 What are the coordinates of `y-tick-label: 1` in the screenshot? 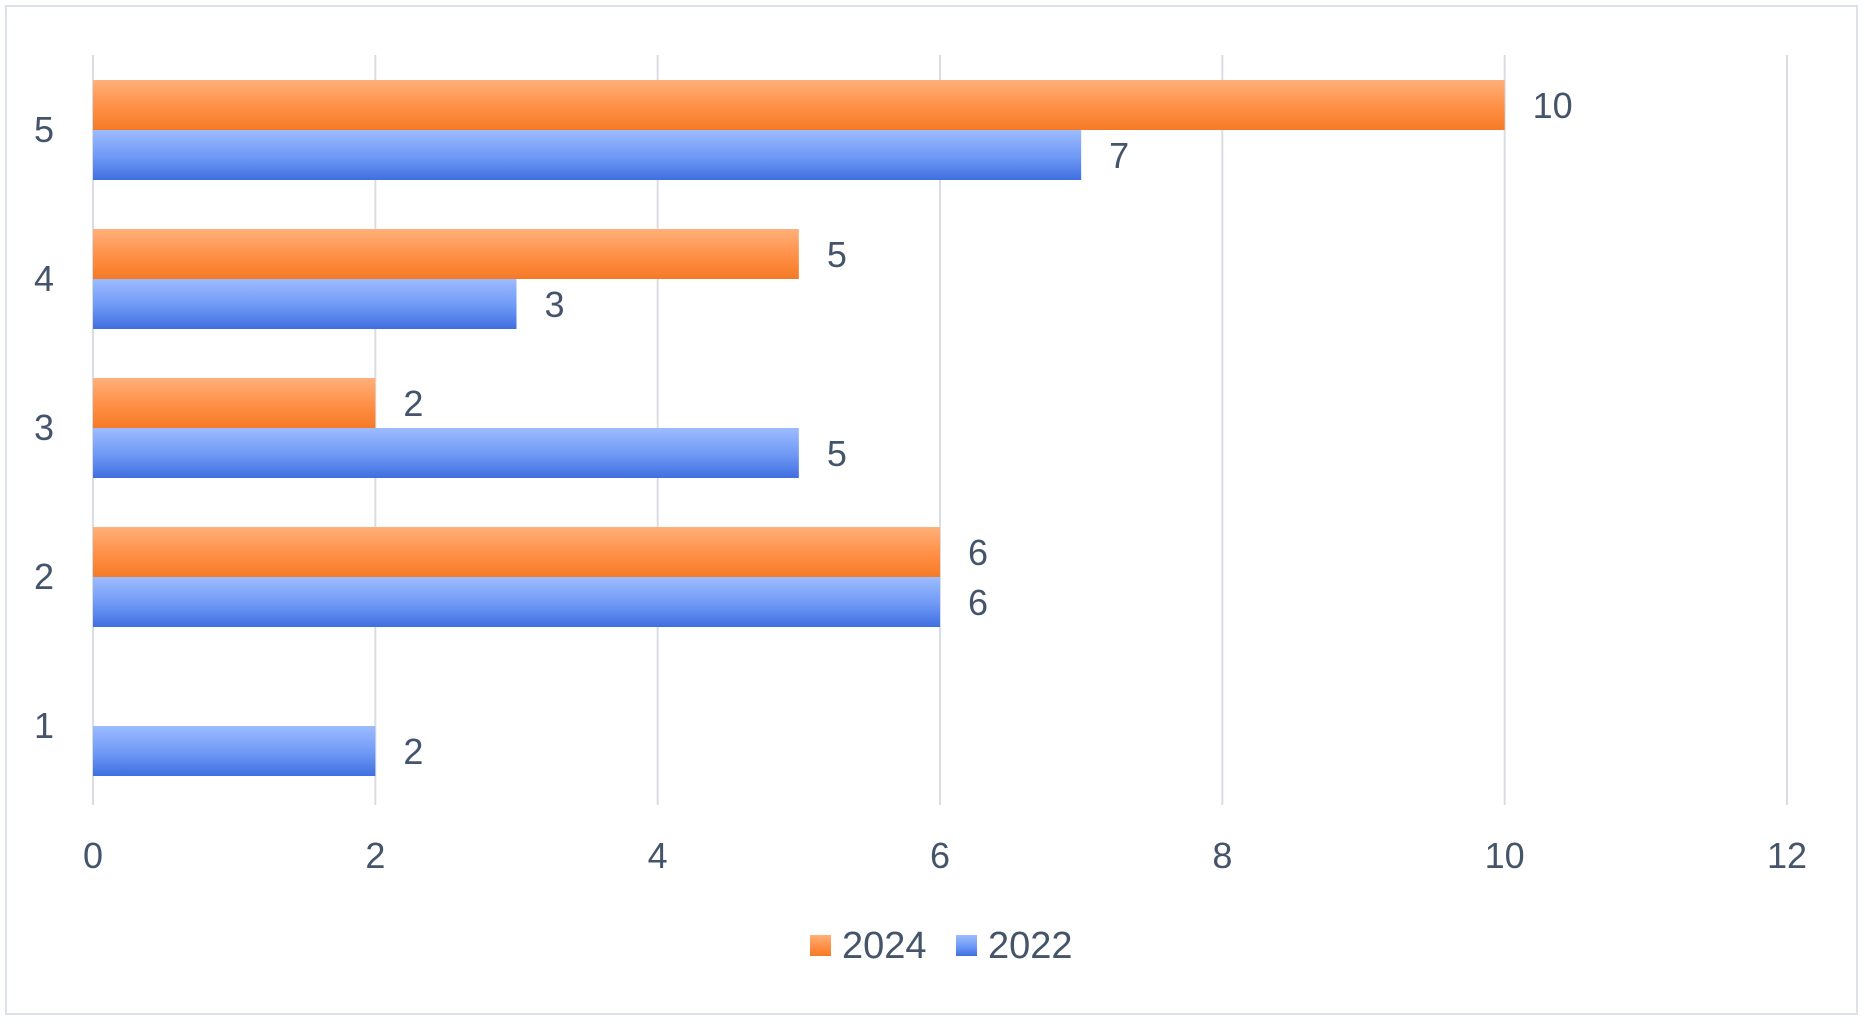 It's located at (44, 725).